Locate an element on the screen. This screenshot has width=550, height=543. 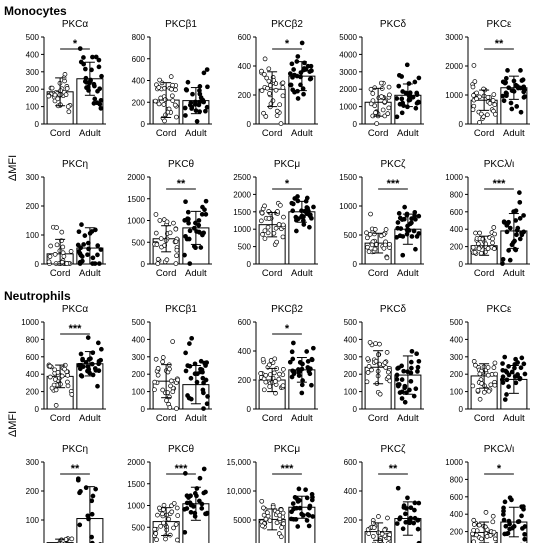
y-tick-label: 15,000 is located at coordinates (239, 462).